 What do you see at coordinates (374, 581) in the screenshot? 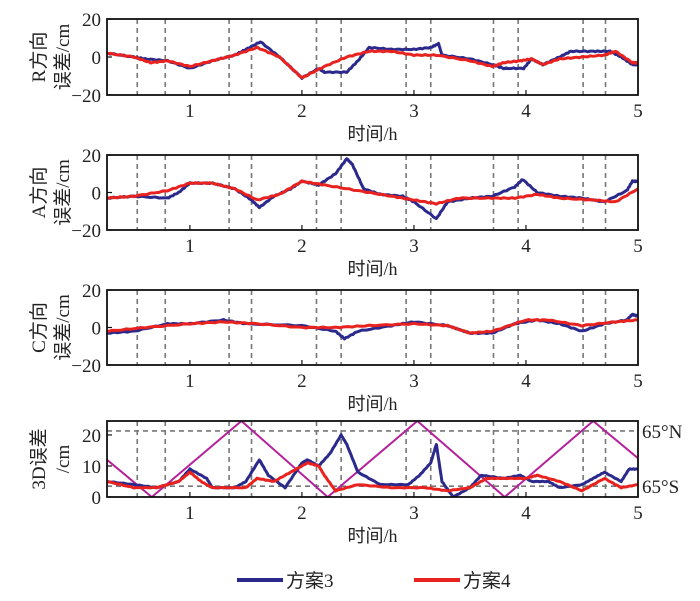
I see `legend: 方案3 方案4` at bounding box center [374, 581].